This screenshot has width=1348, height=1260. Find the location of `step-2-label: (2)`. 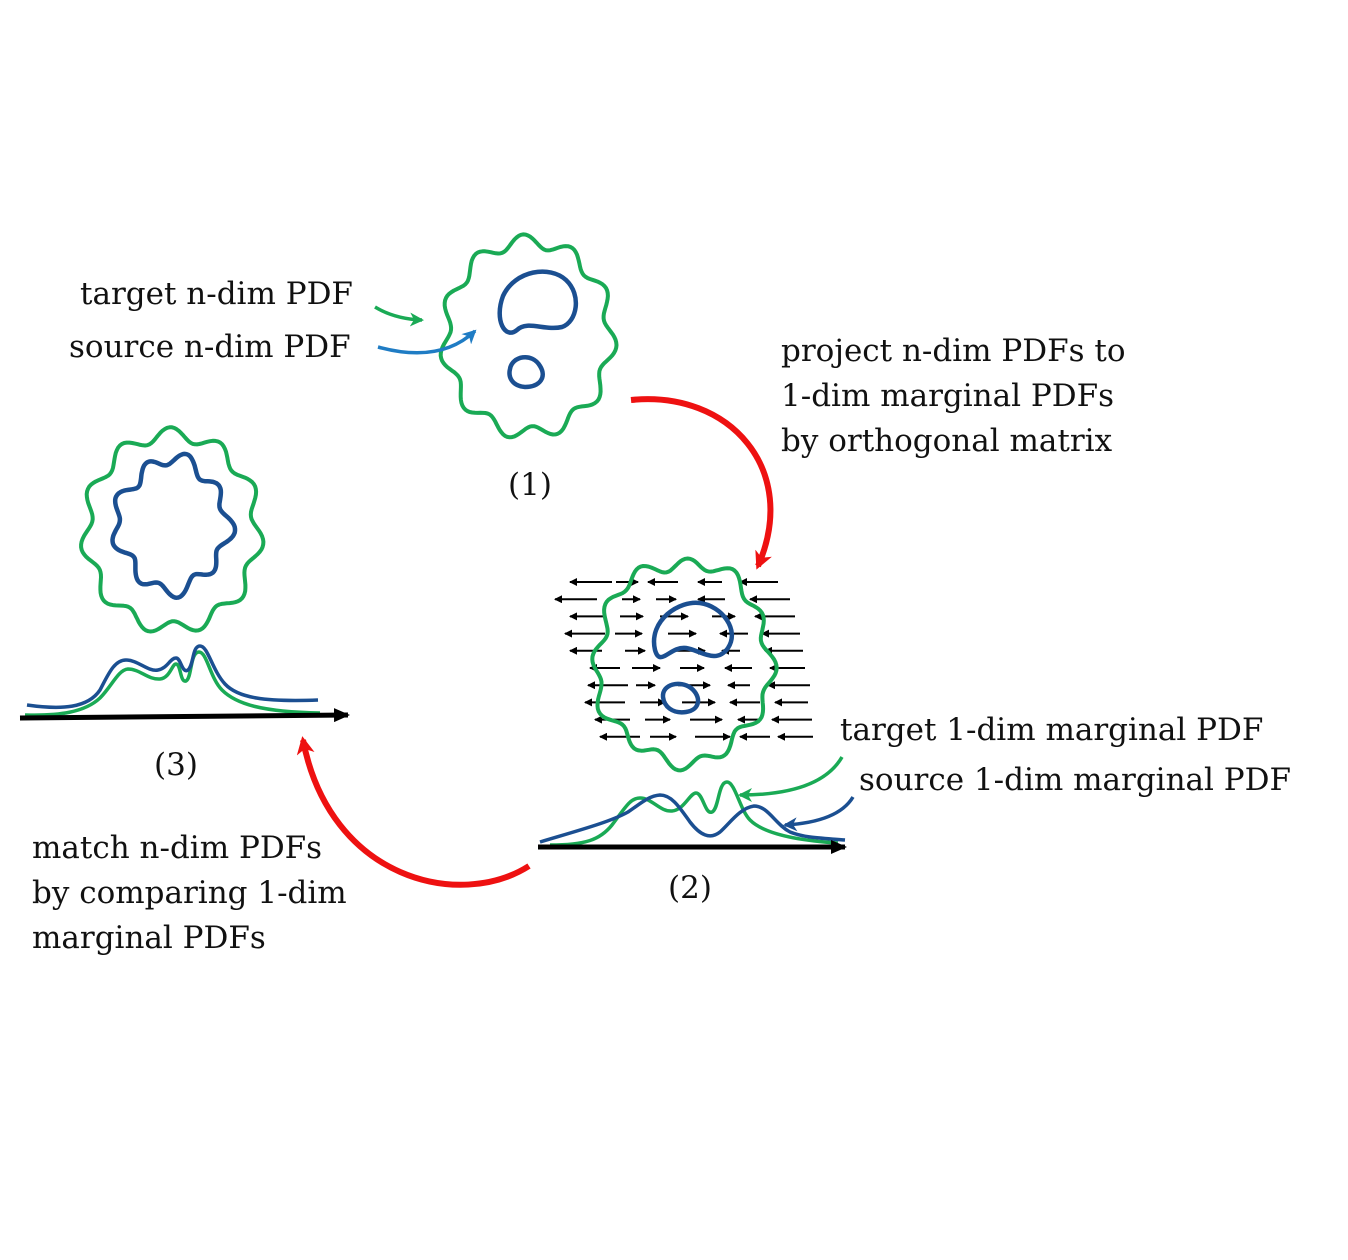

step-2-label: (2) is located at coordinates (690, 888).